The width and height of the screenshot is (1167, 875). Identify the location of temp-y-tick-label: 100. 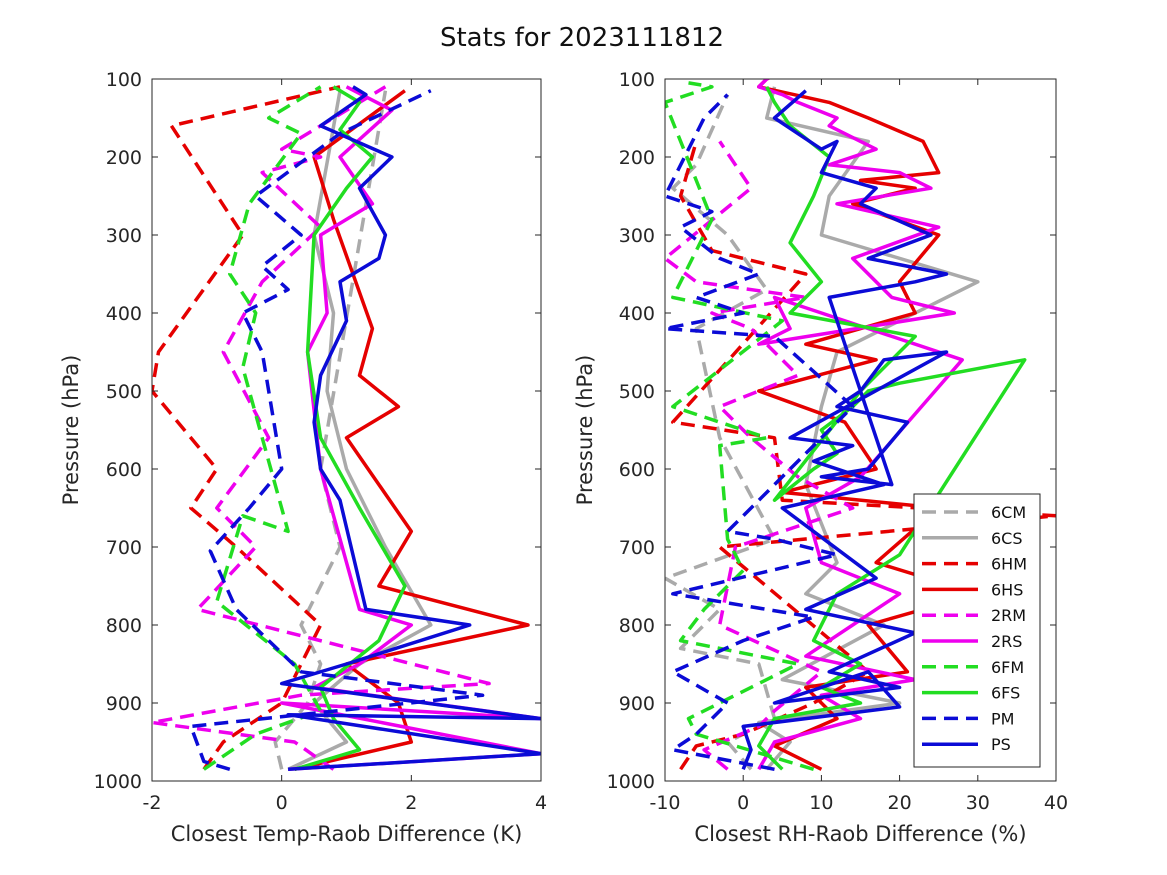
(124, 80).